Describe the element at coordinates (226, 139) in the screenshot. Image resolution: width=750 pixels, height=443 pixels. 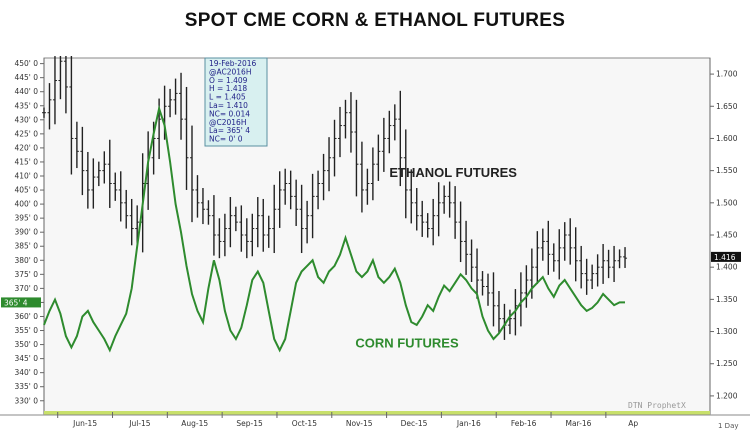
I see `info-box-line: NC= 0' 0` at that location.